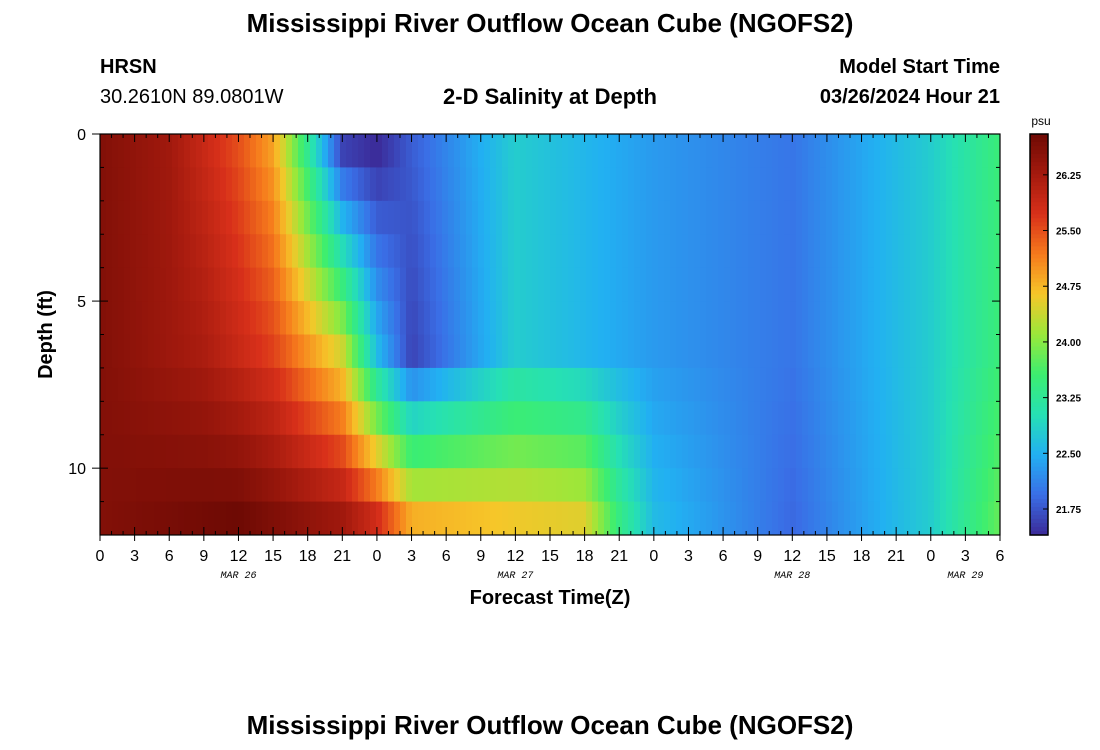 The image size is (1100, 750). What do you see at coordinates (134, 556) in the screenshot?
I see `x-tick-label: 3` at bounding box center [134, 556].